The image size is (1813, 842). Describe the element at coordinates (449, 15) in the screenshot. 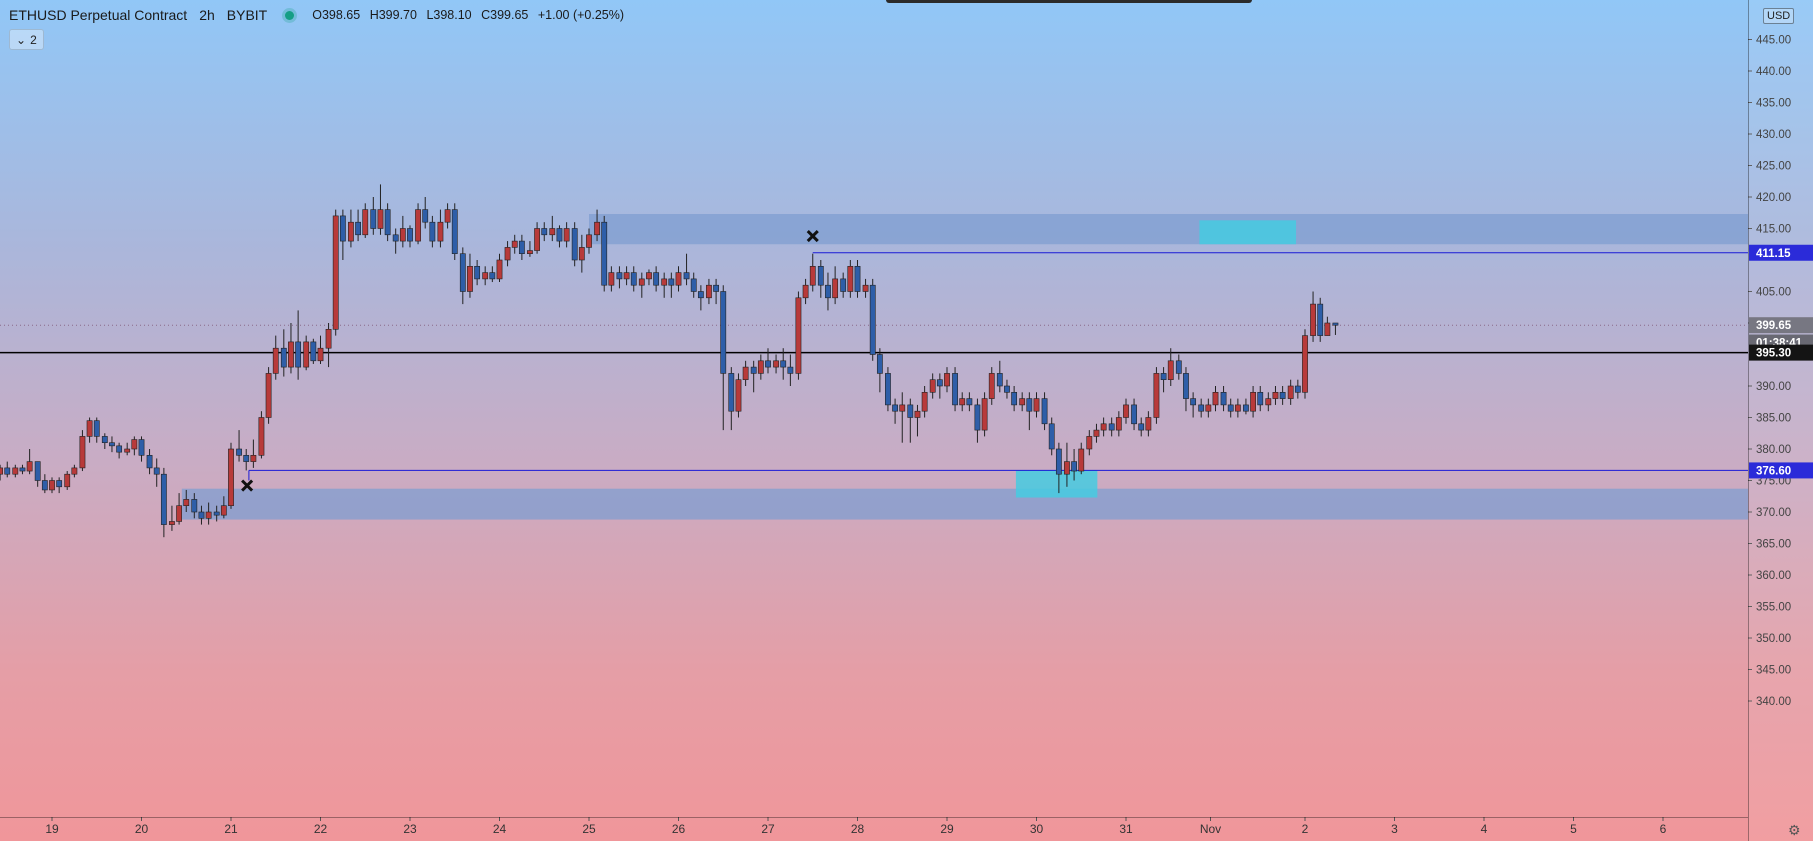

I see `low-value: L398.10` at that location.